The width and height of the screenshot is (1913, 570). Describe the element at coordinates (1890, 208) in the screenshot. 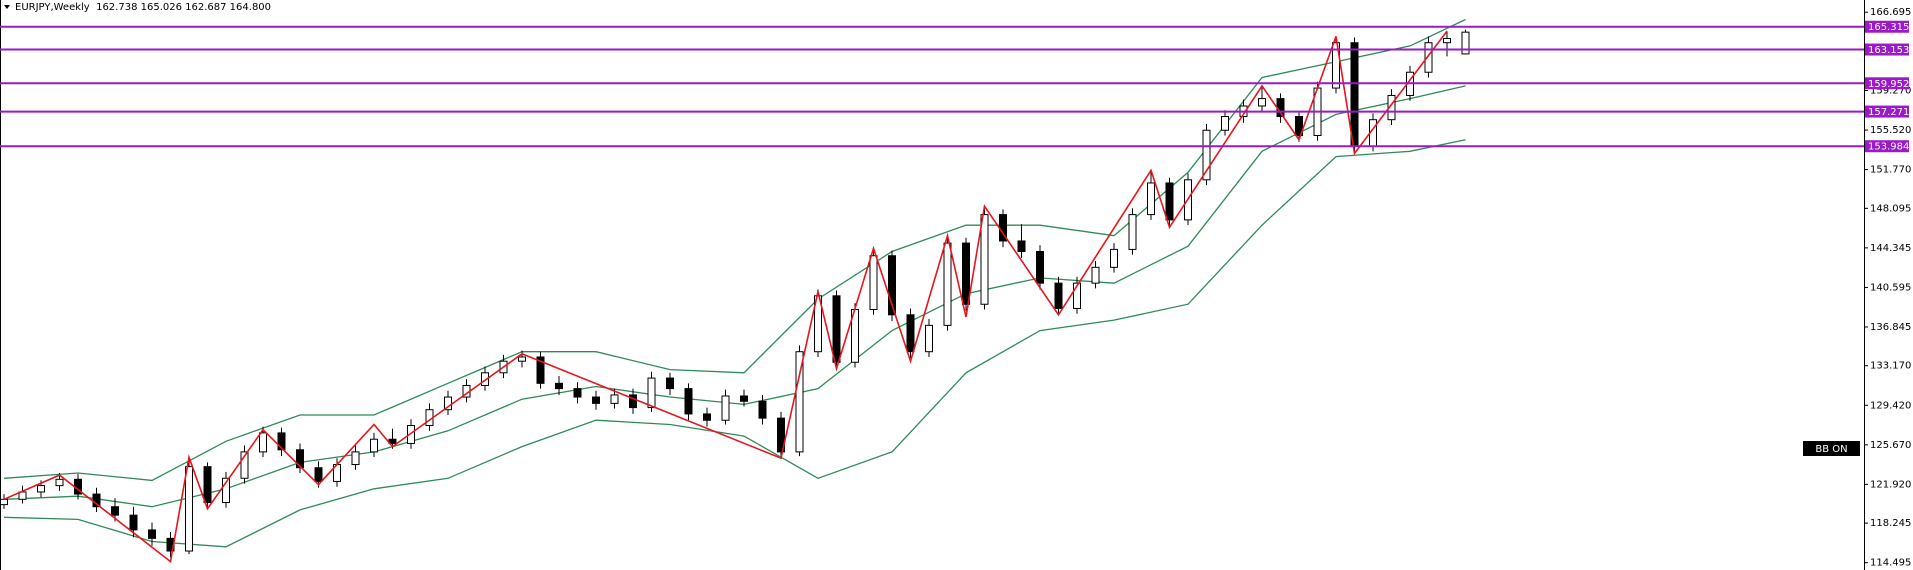

I see `y-tick-label: 148.095` at that location.